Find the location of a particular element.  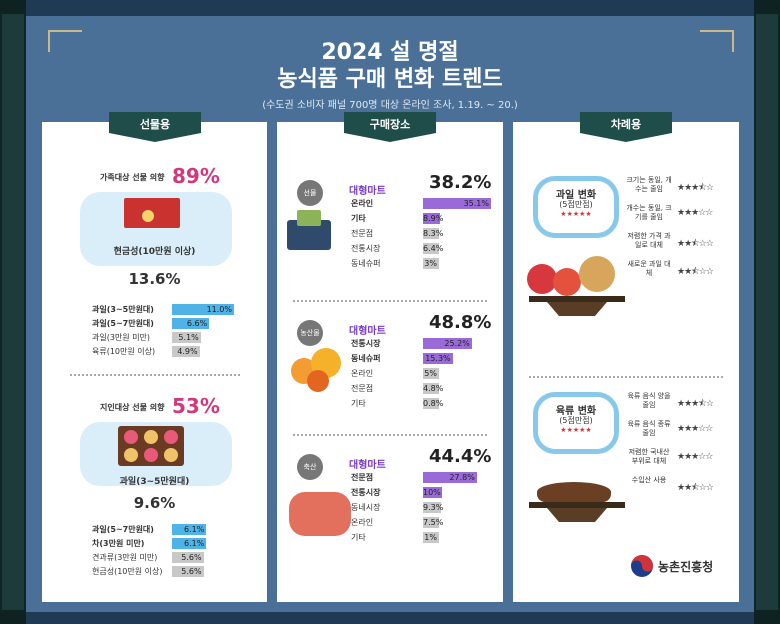

bar-label: 동네슈퍼 is located at coordinates (366, 263).